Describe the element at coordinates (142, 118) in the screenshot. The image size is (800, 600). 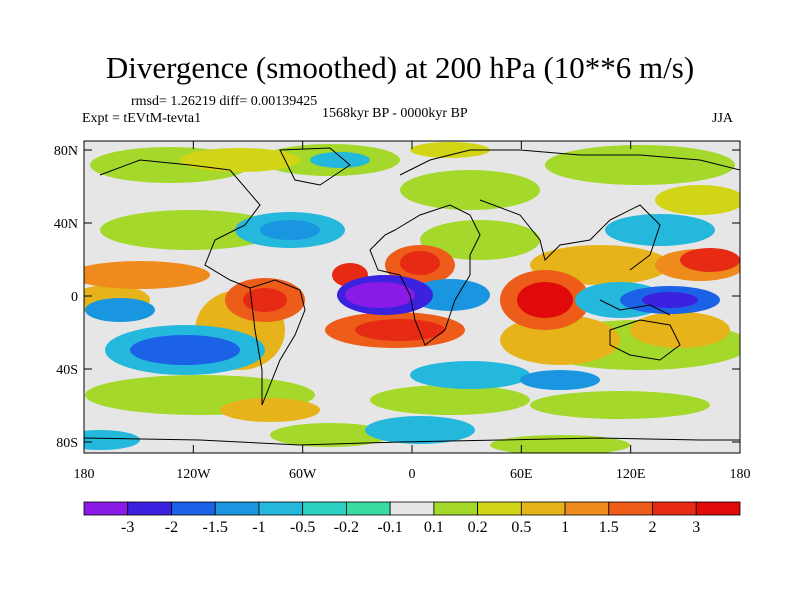
I see `experiment-label: Expt = tEVtM-tevta1` at that location.